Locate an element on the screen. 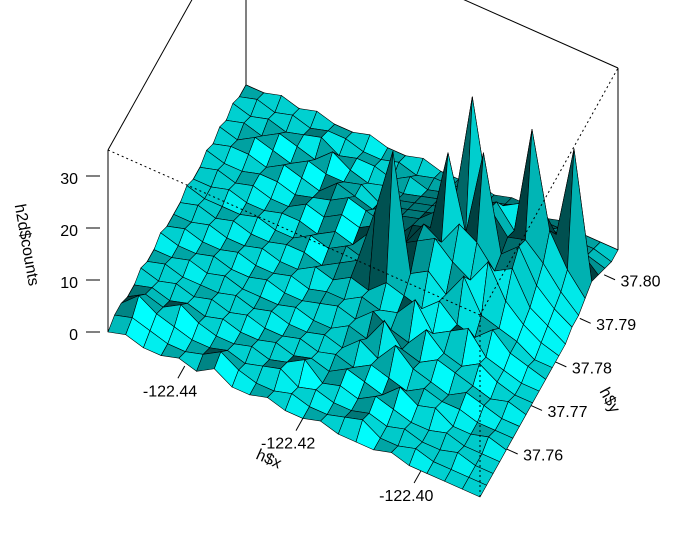 The height and width of the screenshot is (539, 689). y-tick-label: 37.80 is located at coordinates (641, 281).